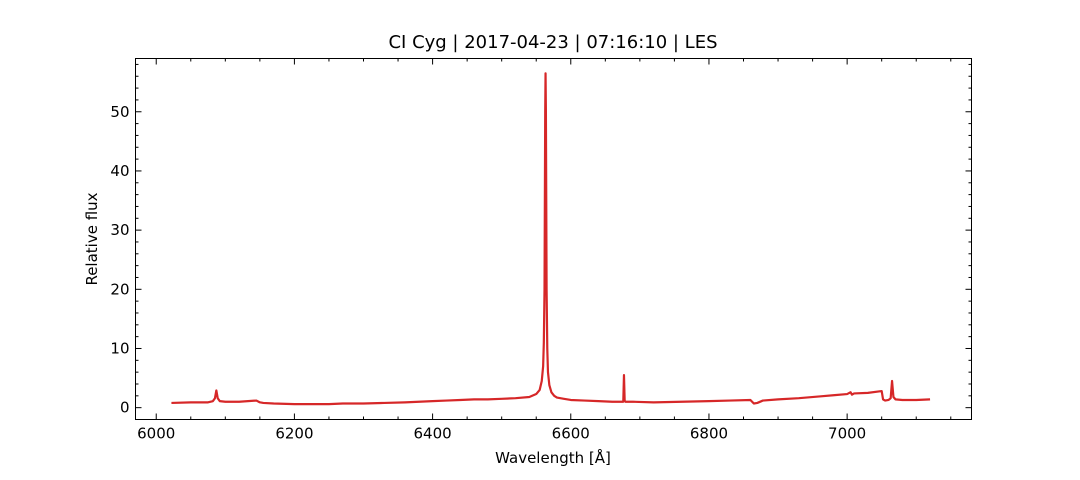 The image size is (1080, 480). I want to click on x-axis-label: Wavelength [Å], so click(553, 457).